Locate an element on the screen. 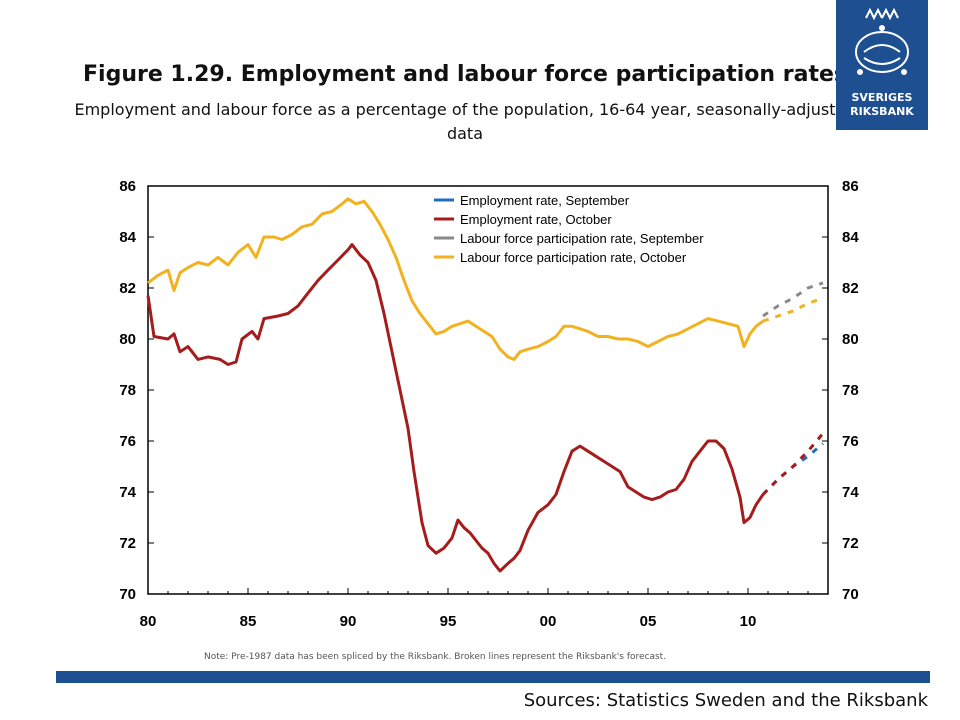 The width and height of the screenshot is (960, 720). y-tick-label-right: 80 is located at coordinates (850, 339).